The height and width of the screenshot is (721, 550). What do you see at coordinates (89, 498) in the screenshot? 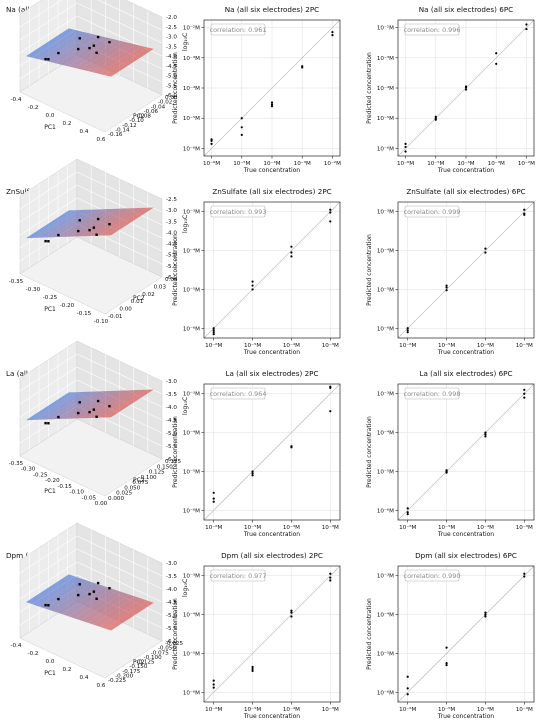
I see `x-tick-label: -0.05` at bounding box center [89, 498].